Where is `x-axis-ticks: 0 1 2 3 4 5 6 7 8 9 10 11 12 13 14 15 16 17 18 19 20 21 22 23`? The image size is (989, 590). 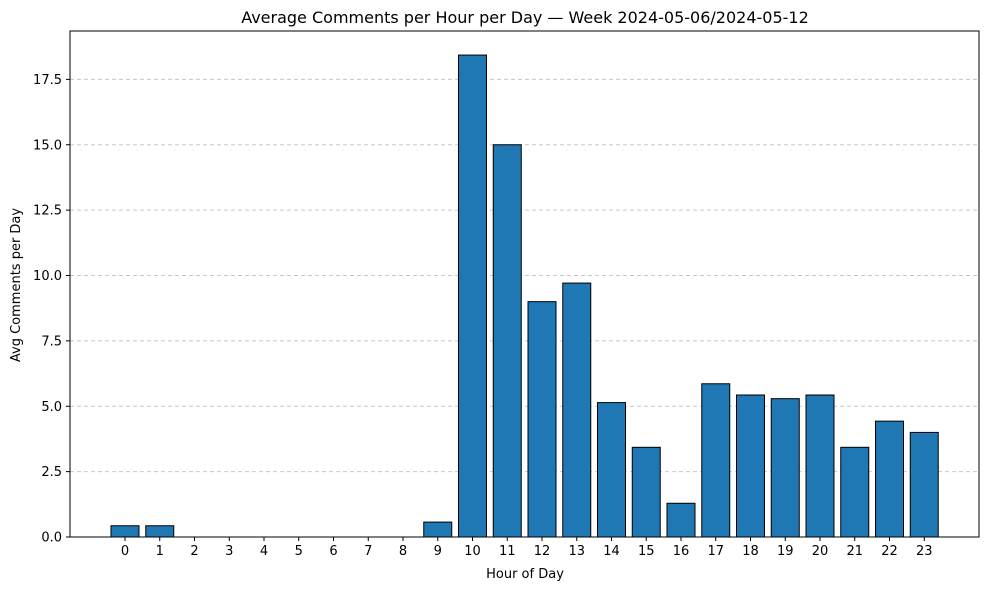 x-axis-ticks: 0 1 2 3 4 5 6 7 8 9 10 11 12 13 14 15 16 17 18 19 20 21 22 23 is located at coordinates (527, 548).